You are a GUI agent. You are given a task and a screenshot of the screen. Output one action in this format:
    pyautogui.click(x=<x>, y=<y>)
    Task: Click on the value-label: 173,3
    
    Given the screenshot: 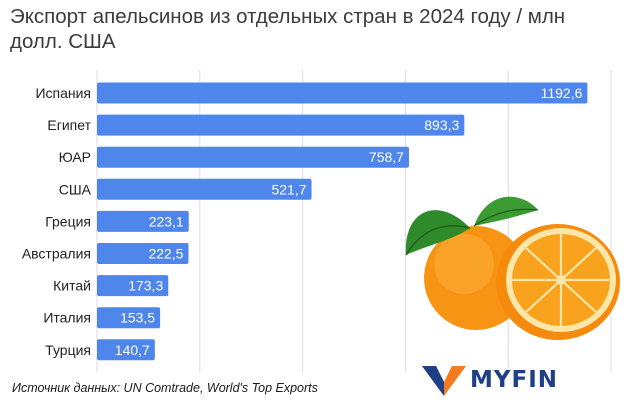 What is the action you would take?
    pyautogui.click(x=145, y=286)
    